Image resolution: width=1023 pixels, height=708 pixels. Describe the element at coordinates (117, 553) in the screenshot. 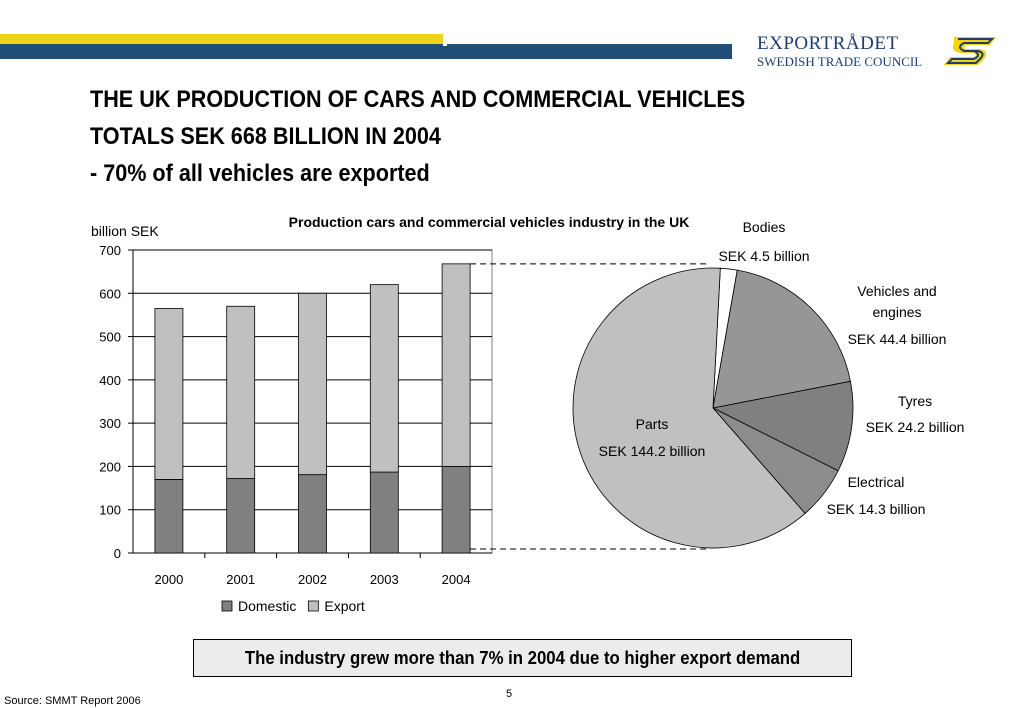

I see `y-tick-label: 0` at that location.